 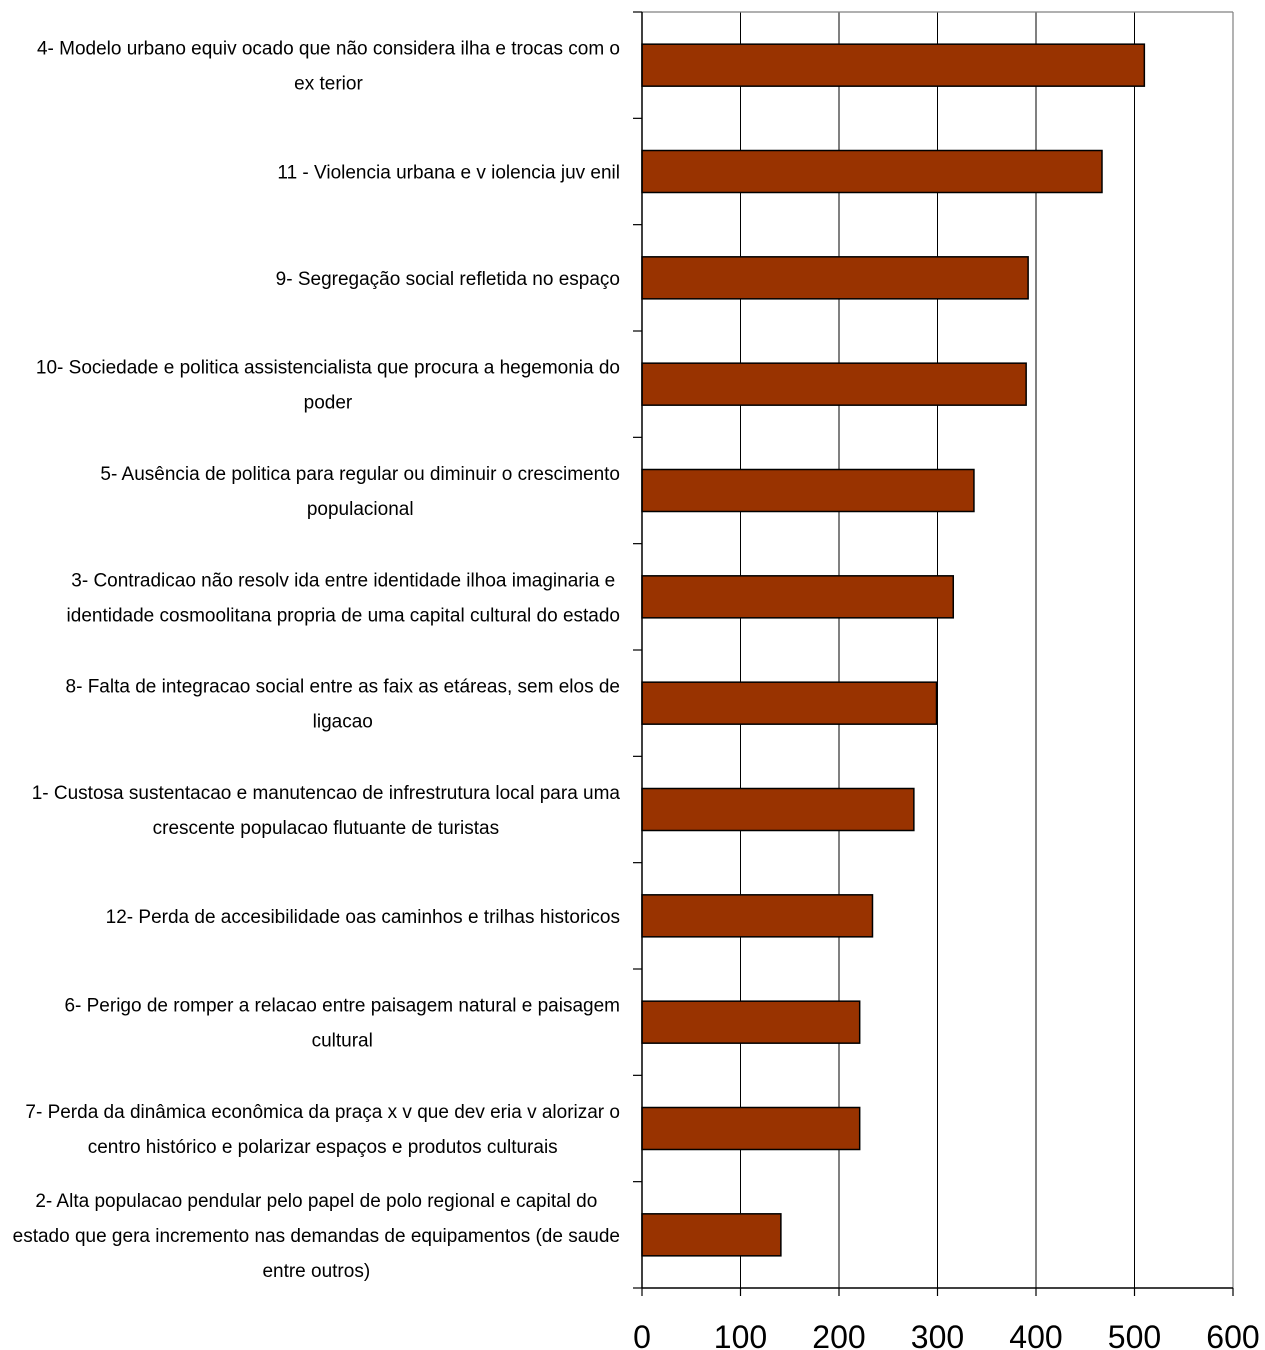 What do you see at coordinates (1232, 1334) in the screenshot?
I see `x-tick-label: 600` at bounding box center [1232, 1334].